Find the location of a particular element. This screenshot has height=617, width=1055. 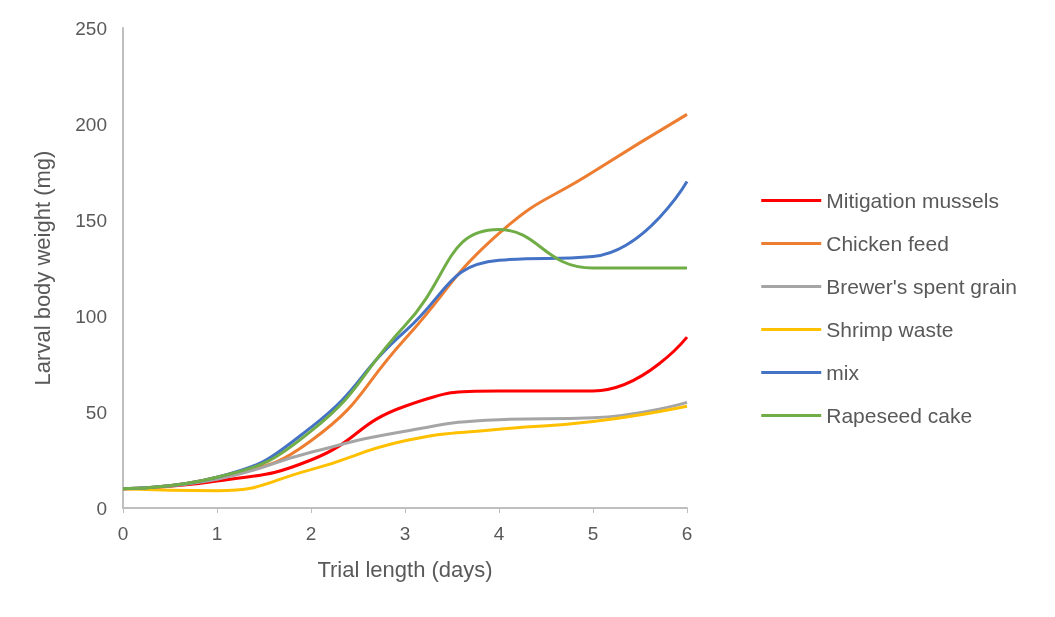

legend-label: Shrimp waste is located at coordinates (890, 329).